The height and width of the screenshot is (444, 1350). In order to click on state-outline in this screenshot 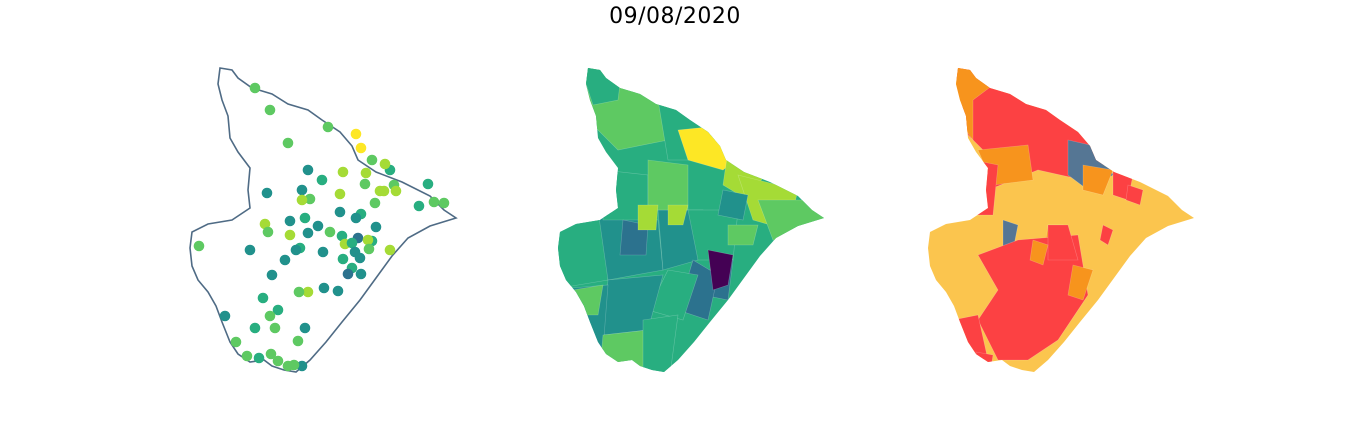, I will do `click(323, 220)`.